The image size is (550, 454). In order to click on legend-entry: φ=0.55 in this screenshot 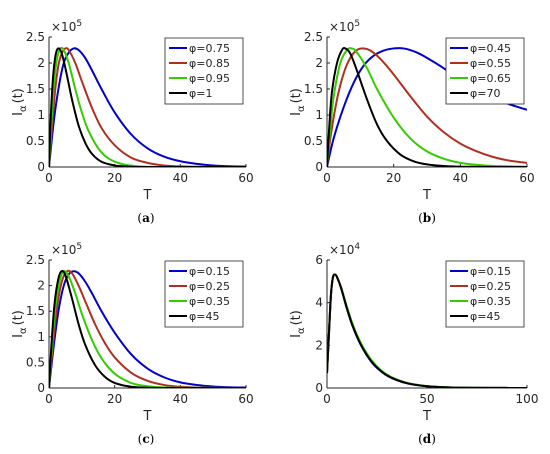, I will do `click(490, 63)`.